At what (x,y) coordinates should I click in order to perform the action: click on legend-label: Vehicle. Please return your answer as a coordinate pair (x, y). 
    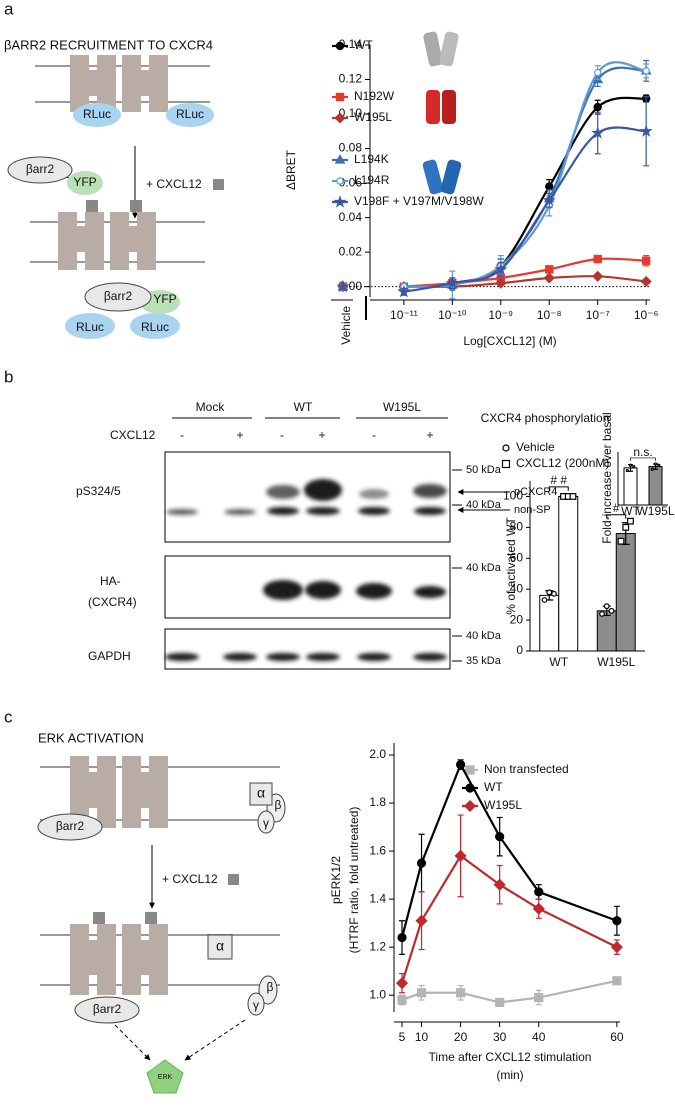
    Looking at the image, I should click on (535, 447).